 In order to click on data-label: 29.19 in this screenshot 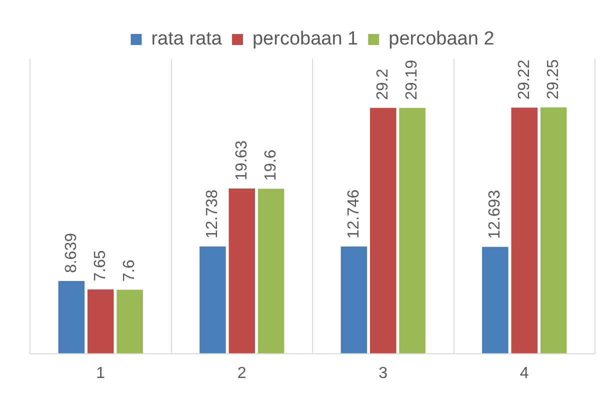, I will do `click(412, 80)`.